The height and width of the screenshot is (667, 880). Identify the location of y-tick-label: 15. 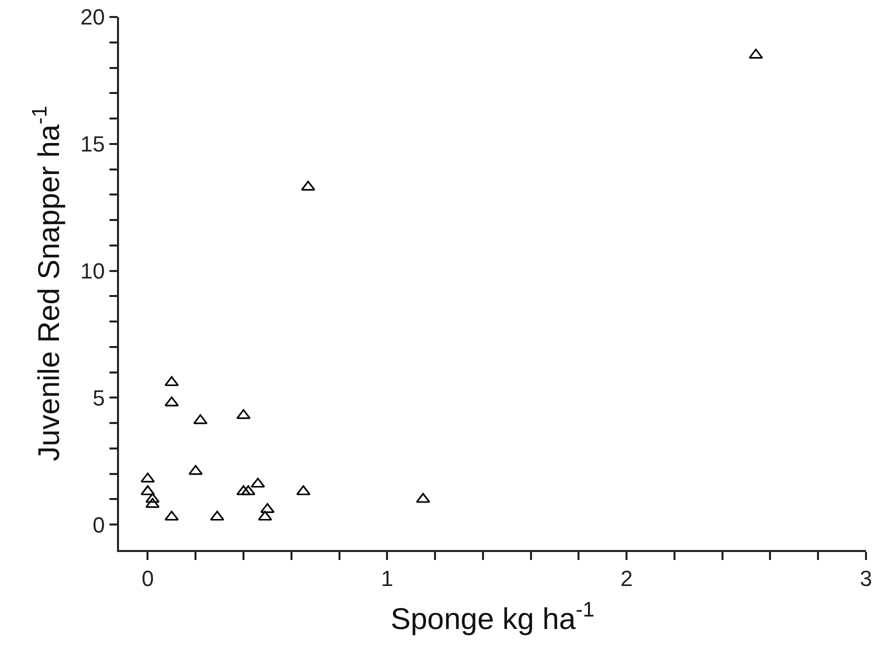
(92, 144).